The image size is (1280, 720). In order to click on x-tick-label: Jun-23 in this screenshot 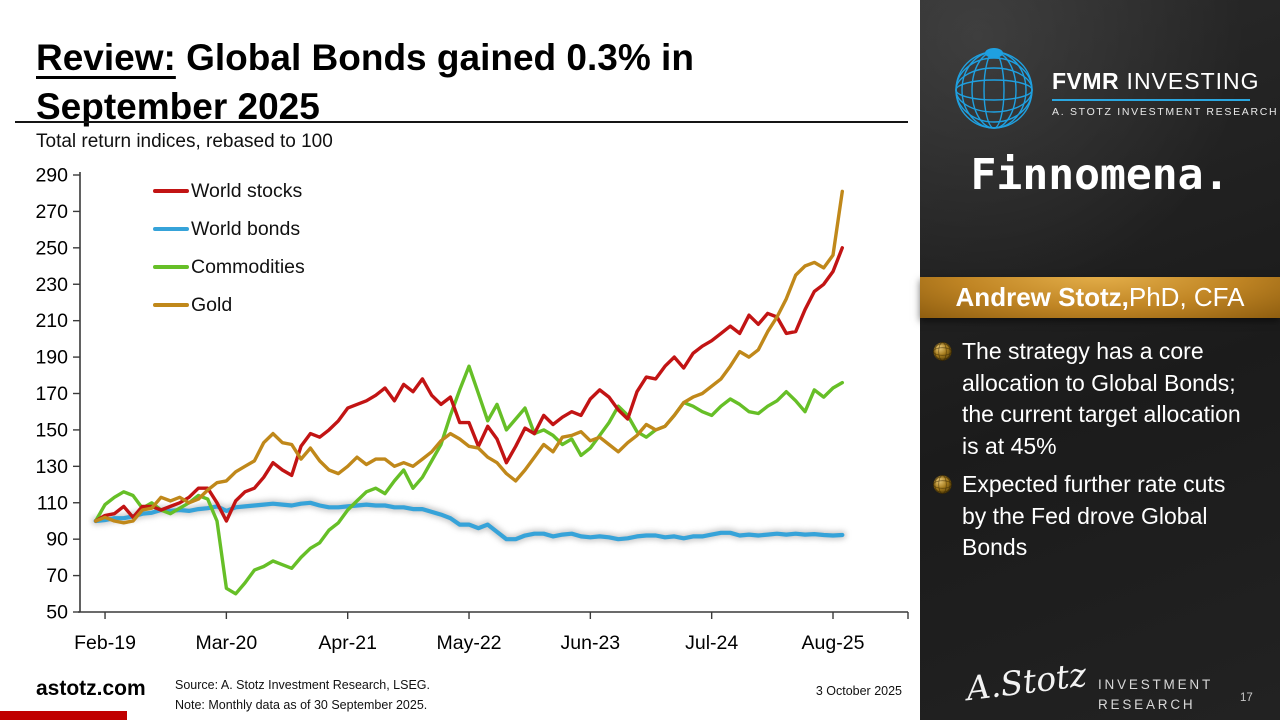, I will do `click(591, 643)`.